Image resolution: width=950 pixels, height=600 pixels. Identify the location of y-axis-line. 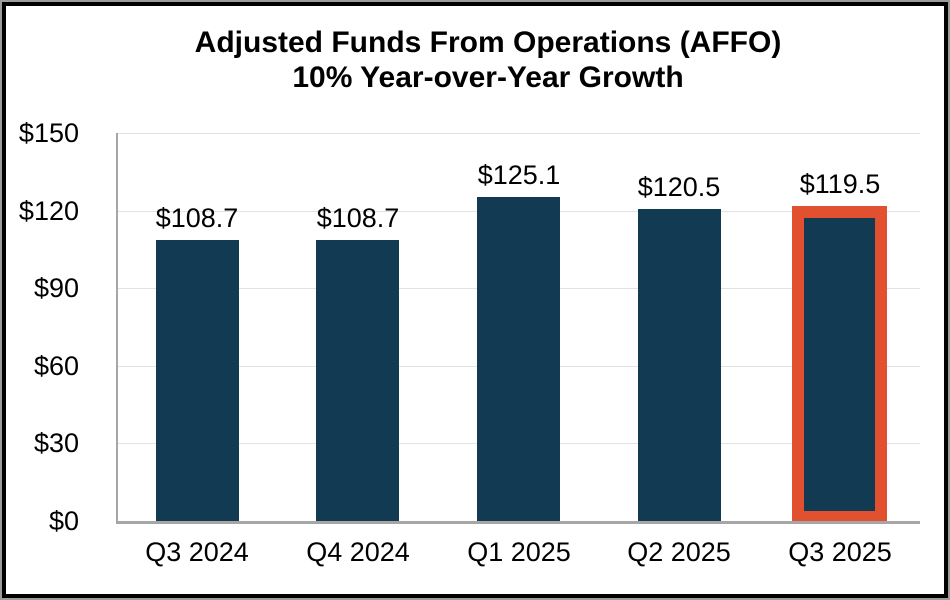
(117, 328).